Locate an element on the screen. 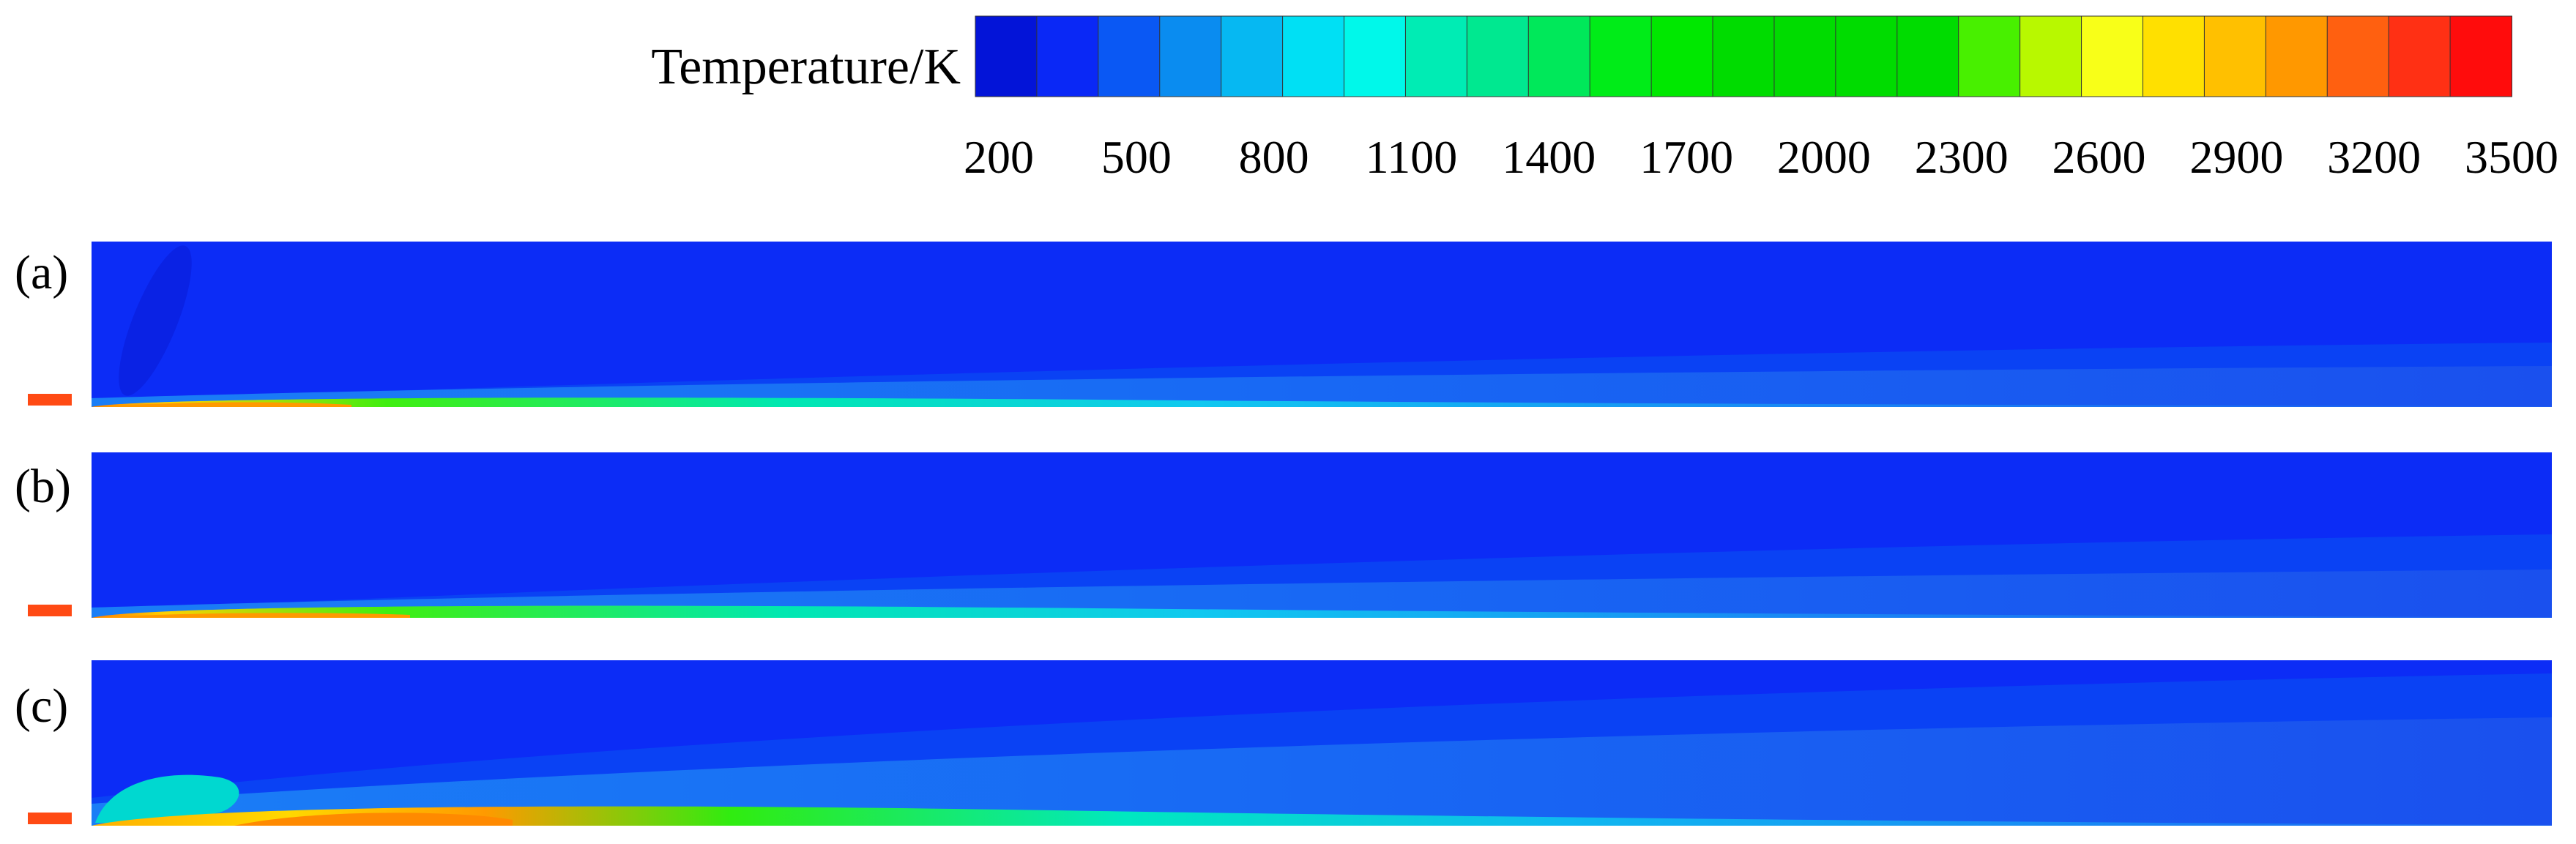  colorbar-tick-label: 3500 is located at coordinates (2511, 157).